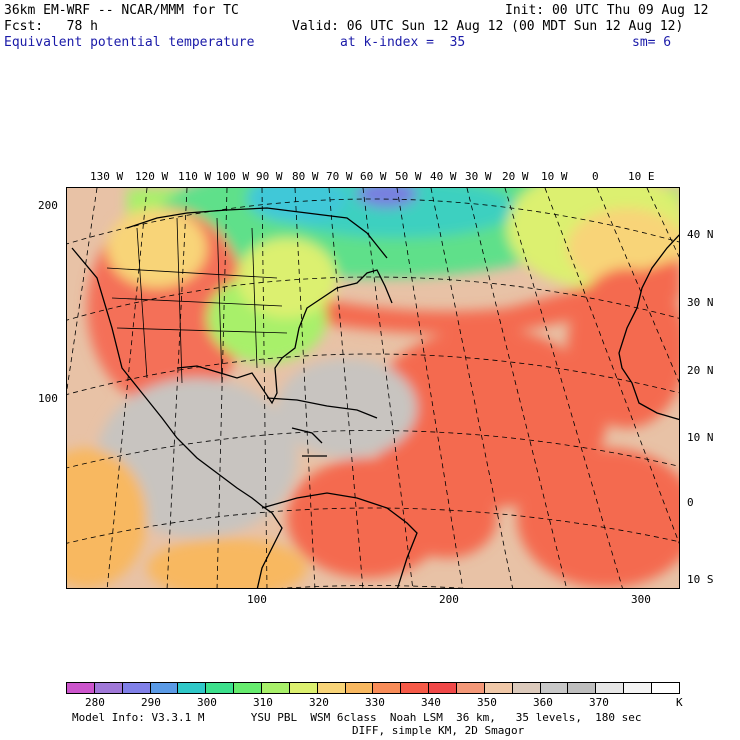 This screenshot has width=740, height=740. I want to click on colorbar-label: 290, so click(151, 702).